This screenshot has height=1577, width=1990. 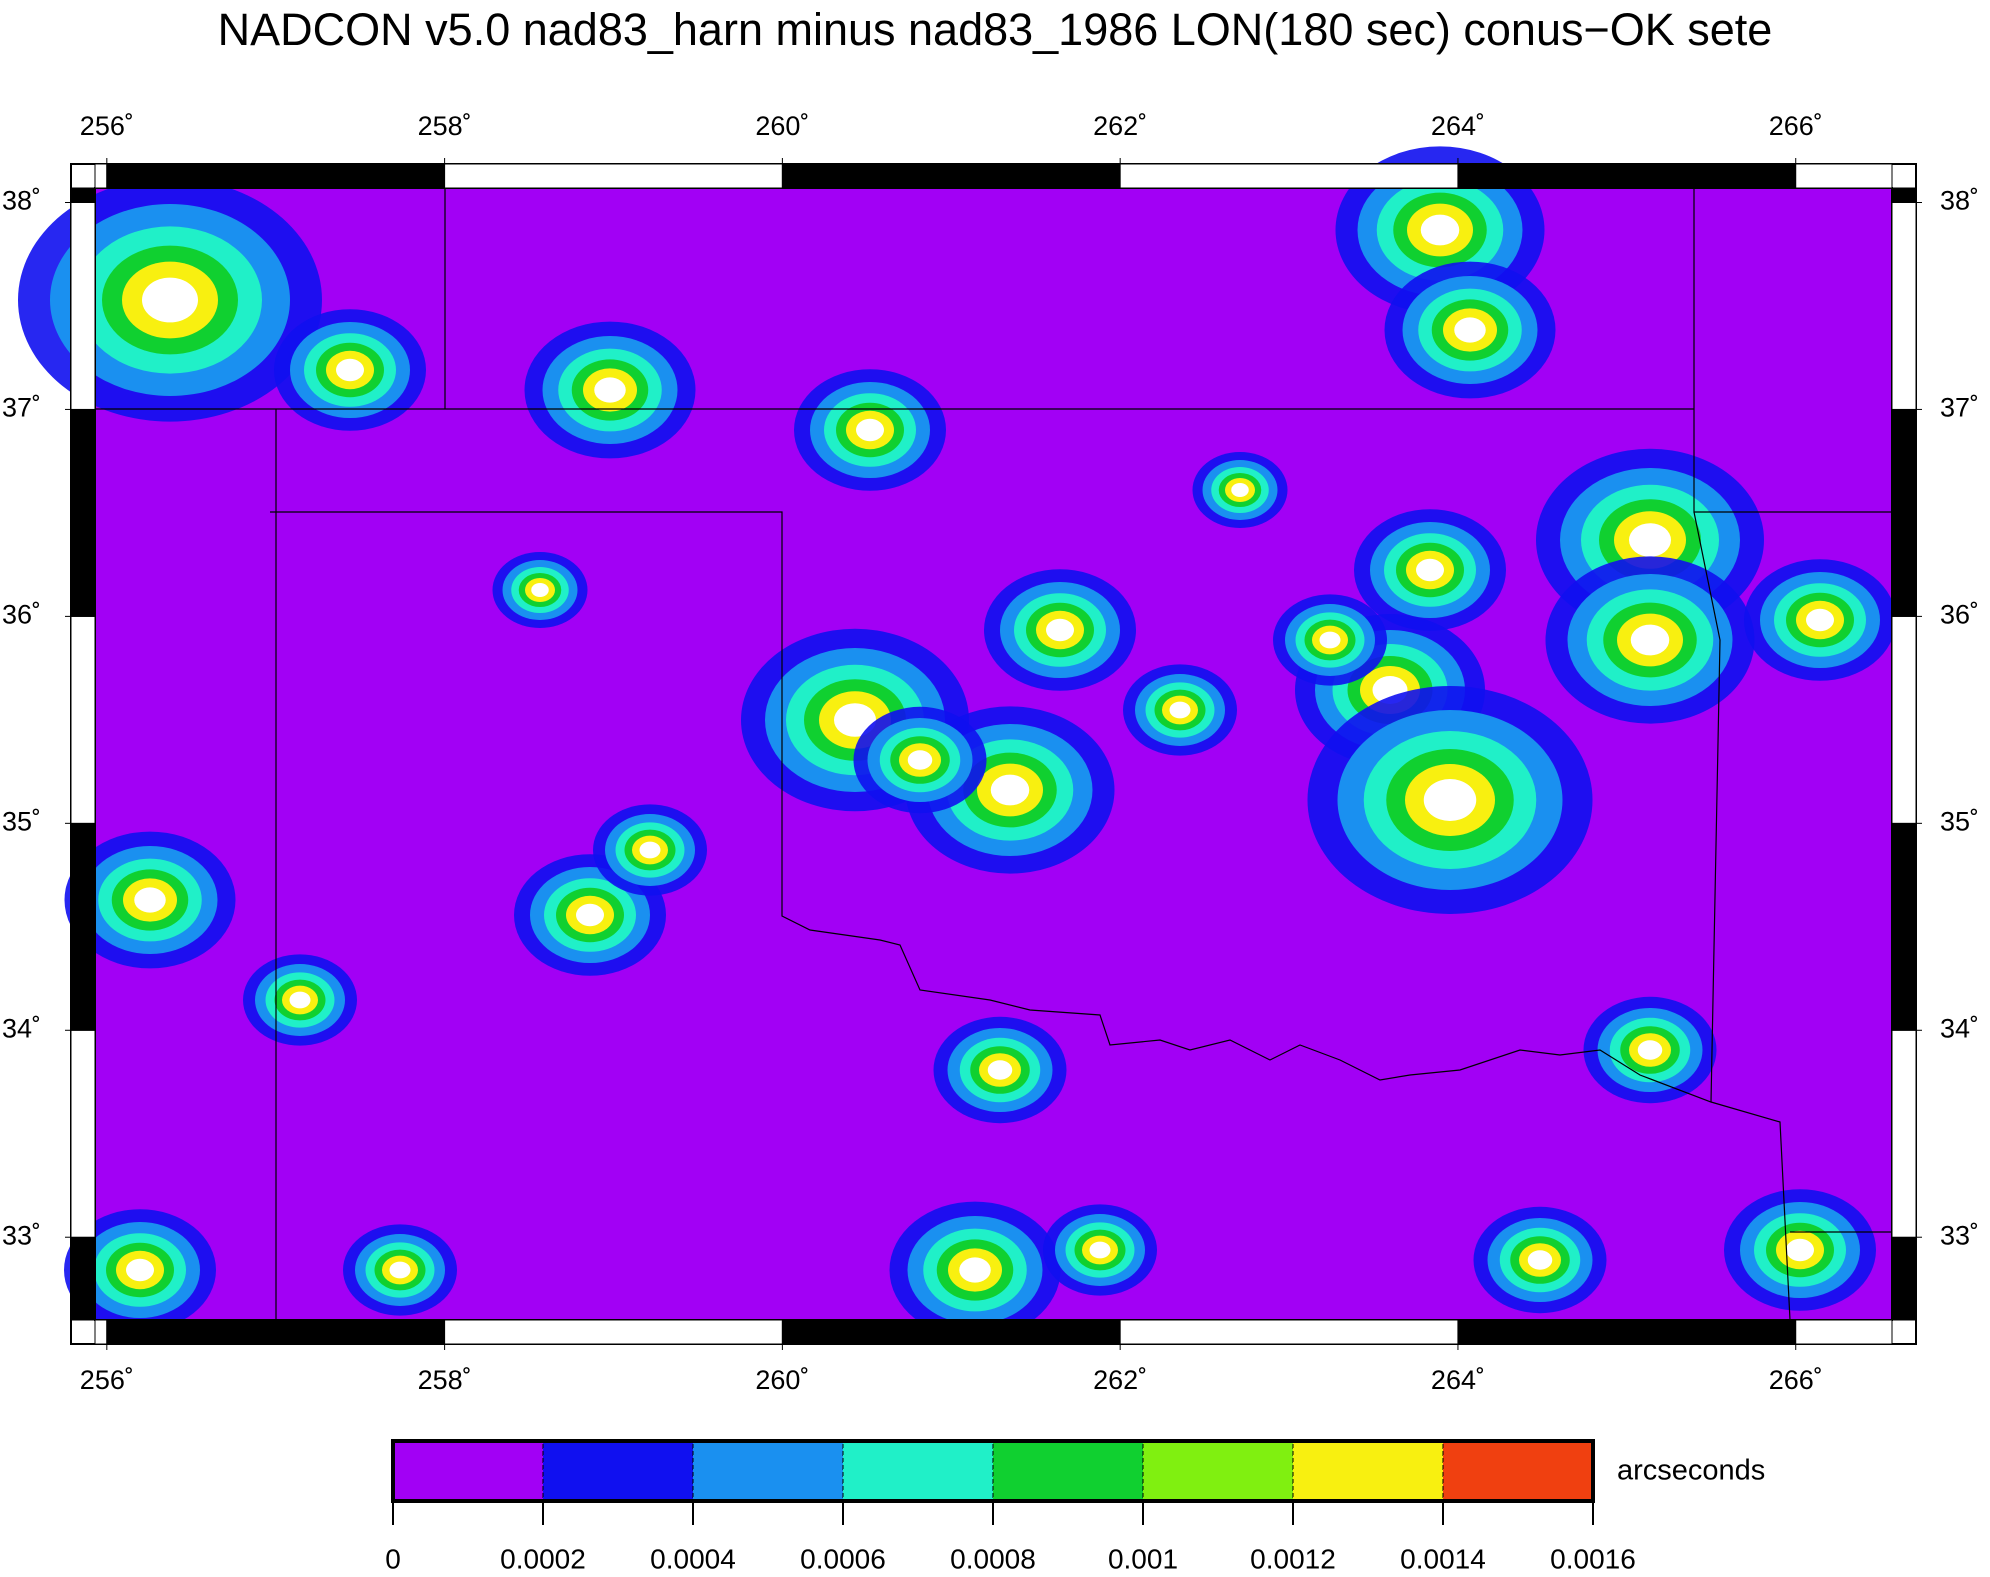 What do you see at coordinates (993, 1557) in the screenshot?
I see `colorbar-tick-label: 0.0008` at bounding box center [993, 1557].